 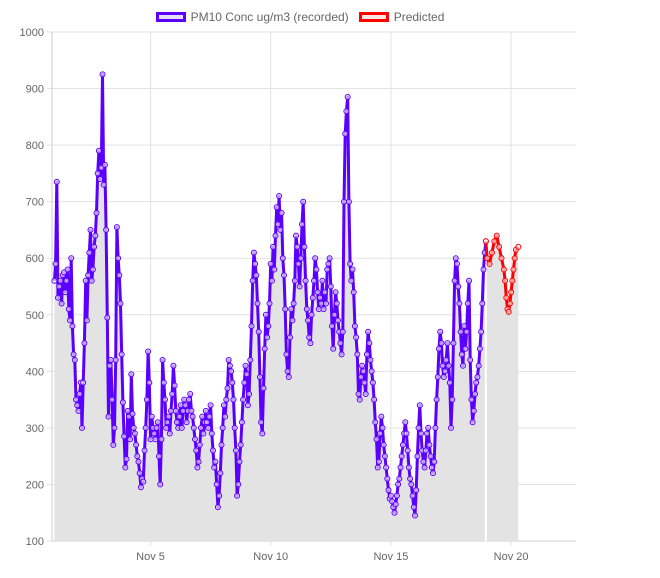 What do you see at coordinates (270, 557) in the screenshot?
I see `x-tick-label: Nov 10` at bounding box center [270, 557].